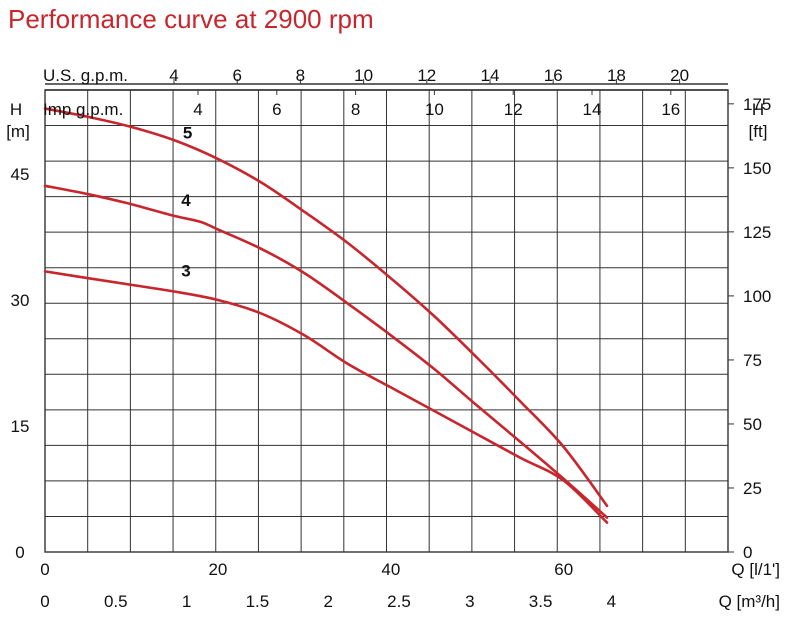 The height and width of the screenshot is (622, 792). I want to click on right-axis-tick-label: 125, so click(757, 232).